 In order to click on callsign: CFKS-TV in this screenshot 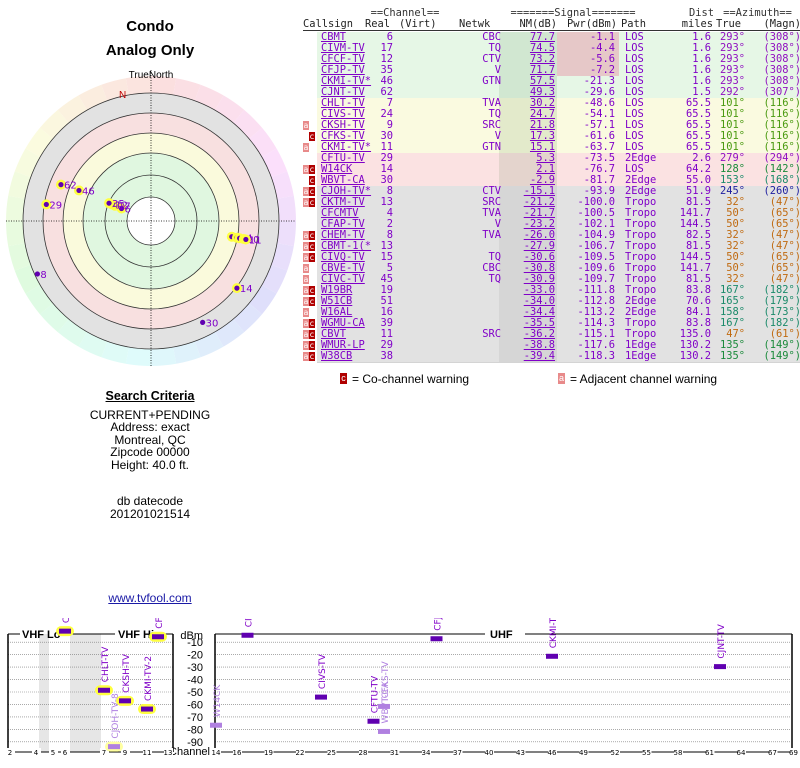, I will do `click(343, 136)`.